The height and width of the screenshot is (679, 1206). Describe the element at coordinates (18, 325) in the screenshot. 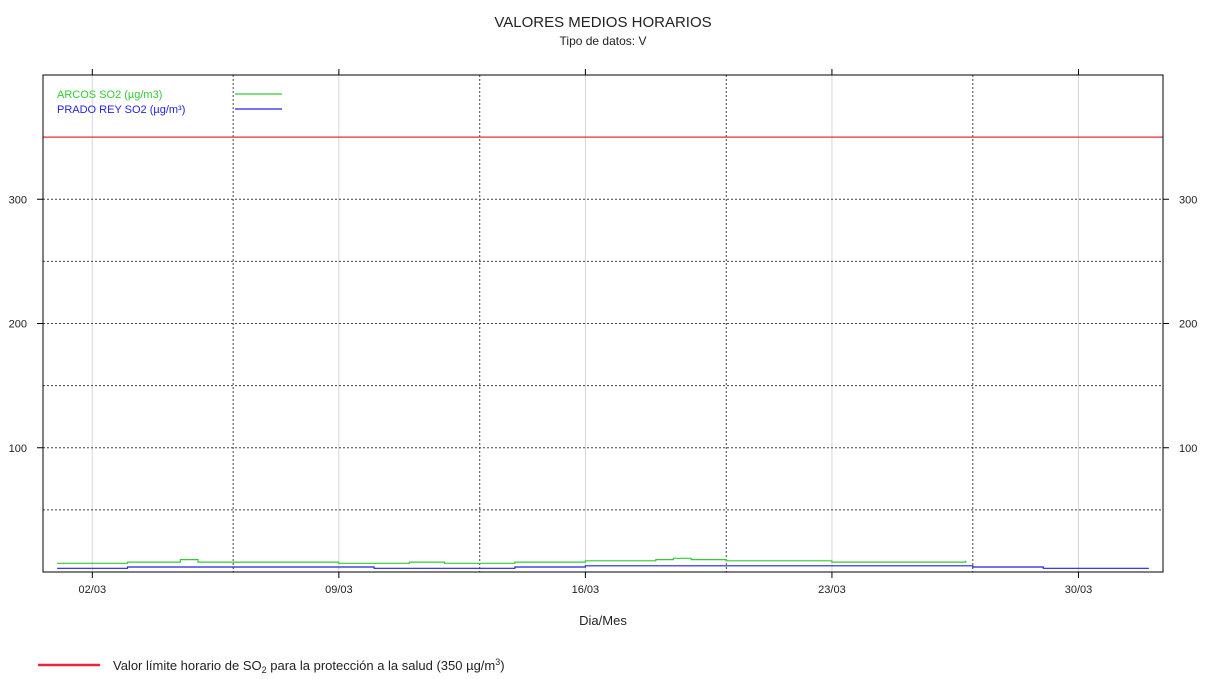

I see `y-tick-label-left: 200` at that location.